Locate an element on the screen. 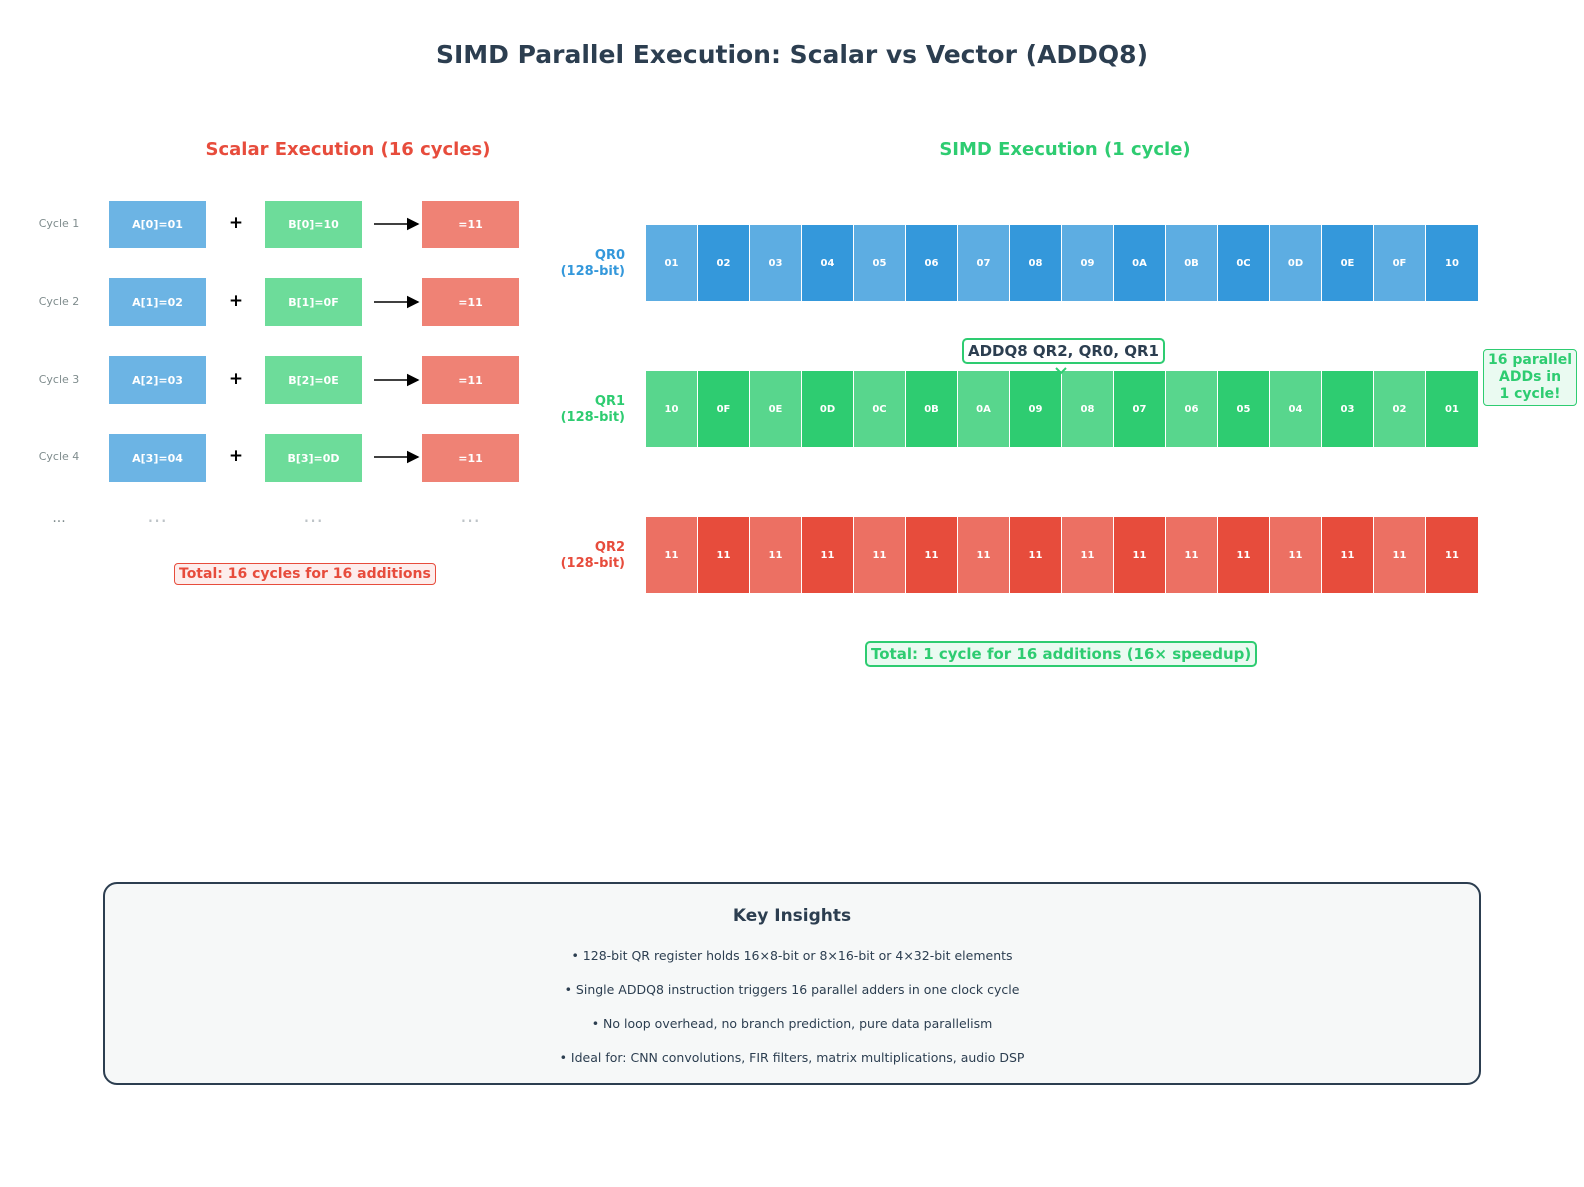 The width and height of the screenshot is (1584, 1187). cycle-label: Cycle 4 is located at coordinates (59, 456).